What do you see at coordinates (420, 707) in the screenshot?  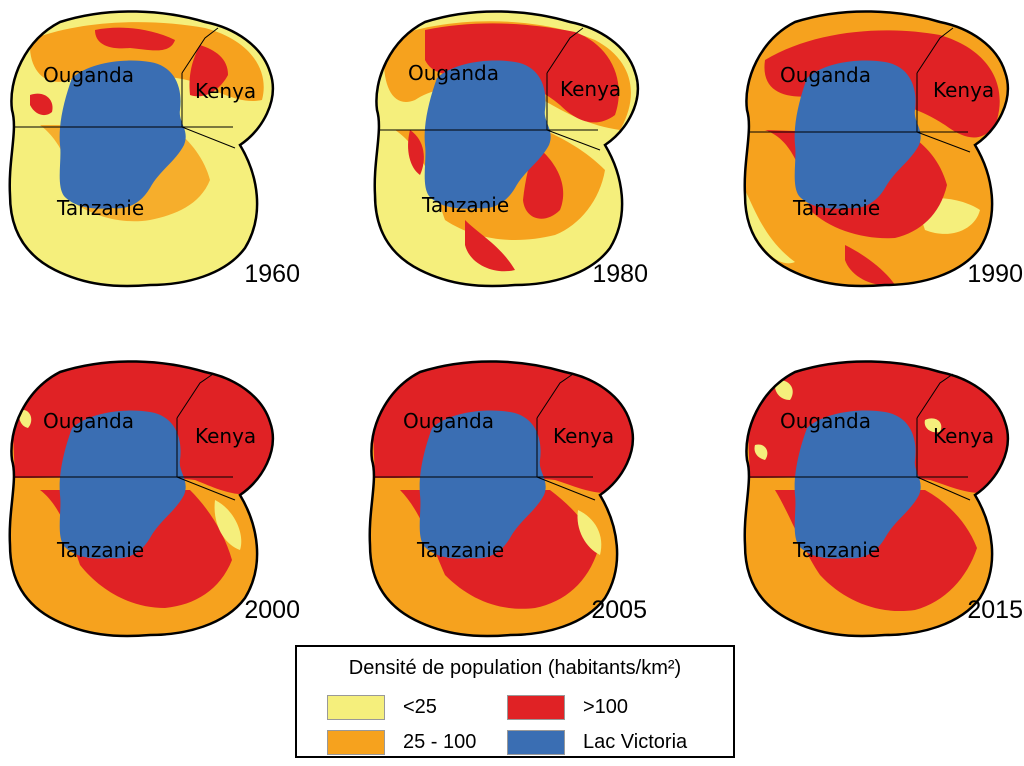 I see `legend-label-low: <25` at bounding box center [420, 707].